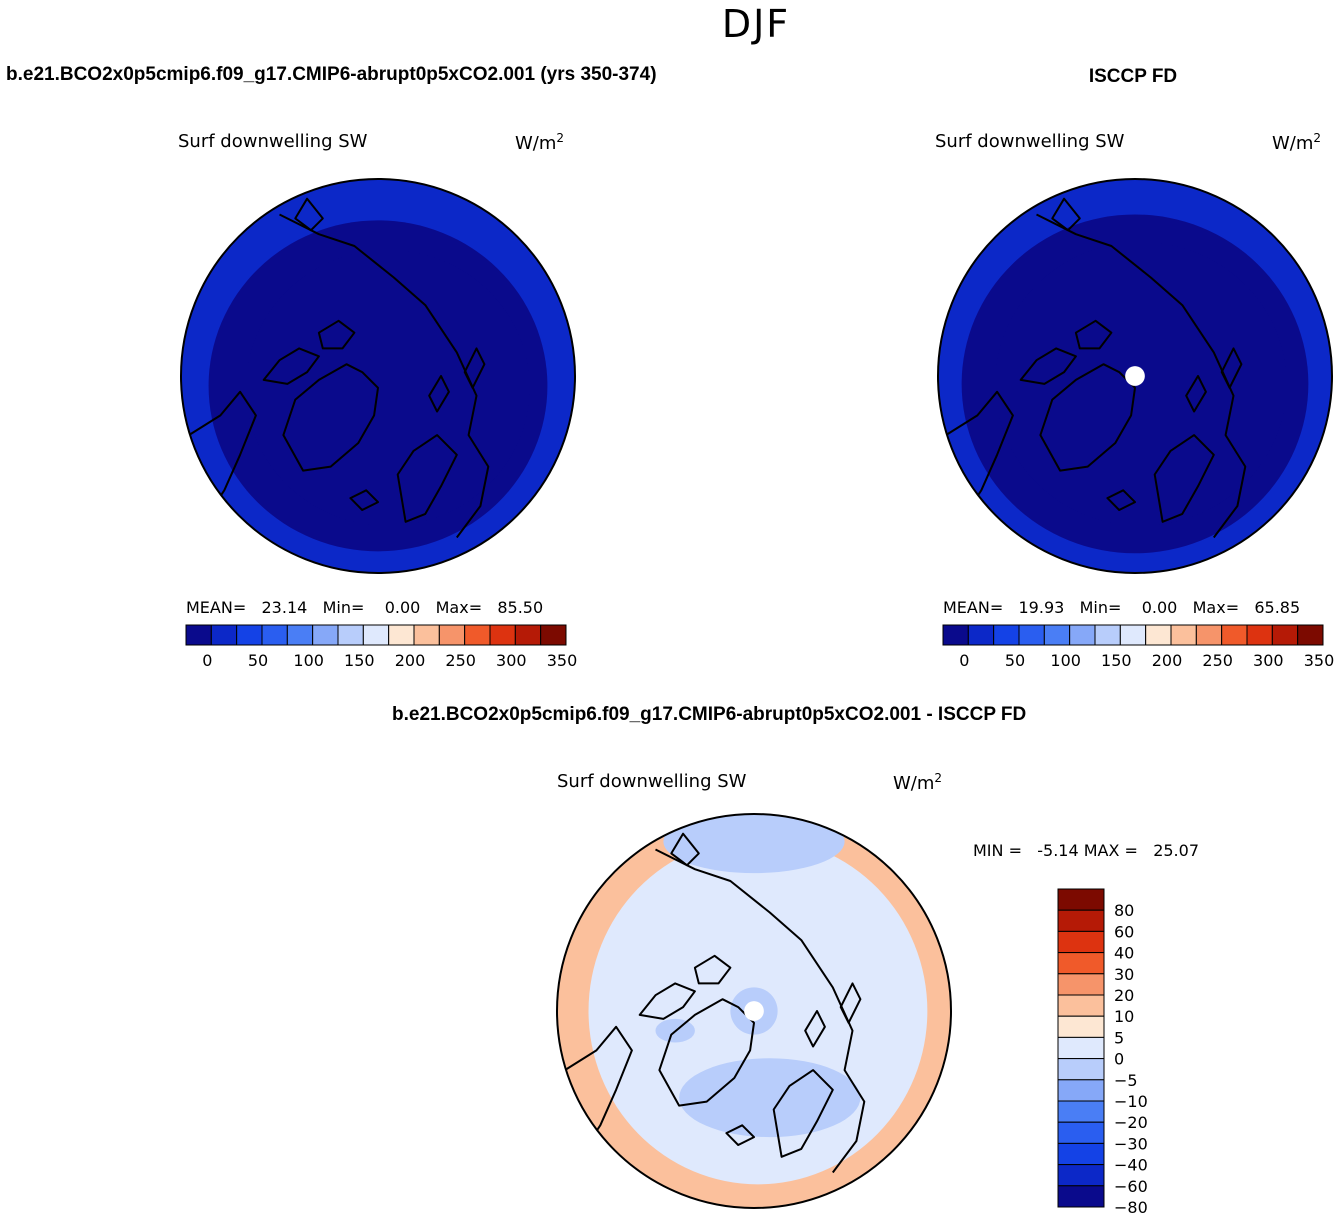 Image resolution: width=1336 pixels, height=1217 pixels. Describe the element at coordinates (460, 660) in the screenshot. I see `model-colorbar-tick-label: 250` at that location.